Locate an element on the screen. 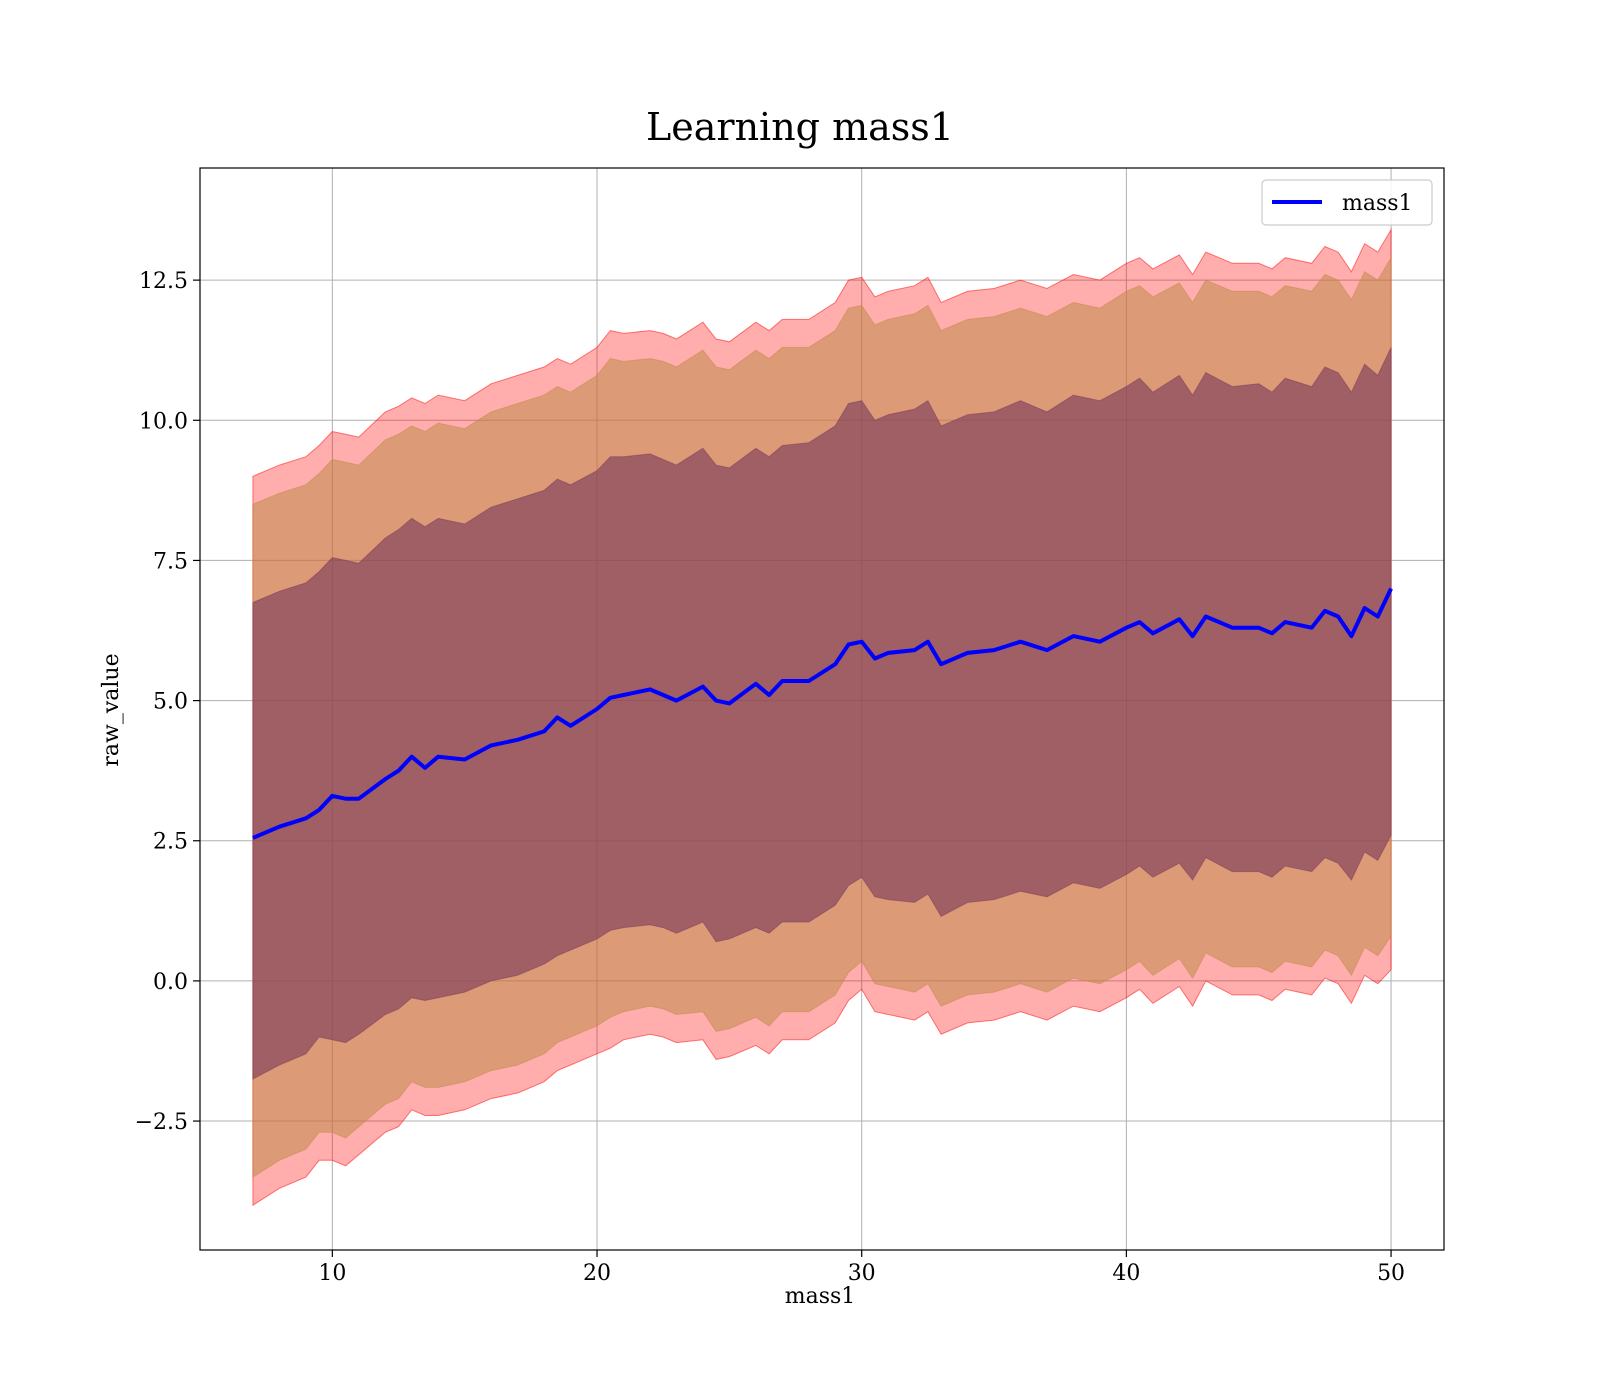  chart-title: Learning mass1 is located at coordinates (800, 127).